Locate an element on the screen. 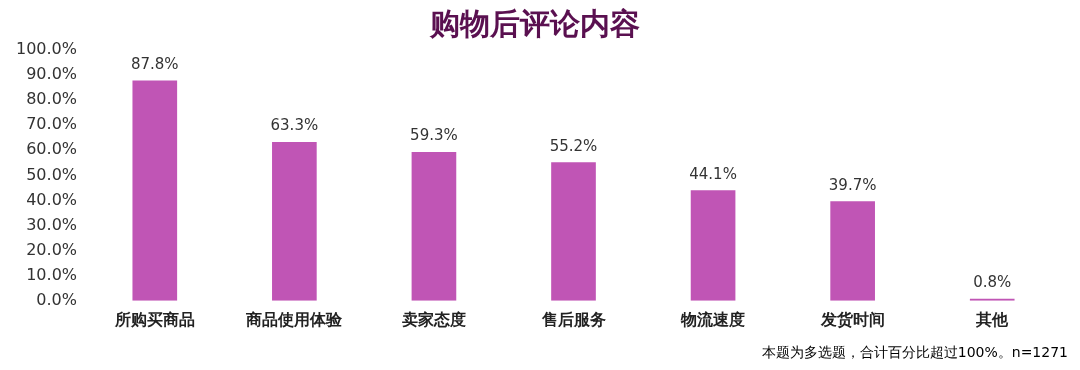 This screenshot has height=370, width=1080. x-tick-label: 商品使用体验 is located at coordinates (294, 319).